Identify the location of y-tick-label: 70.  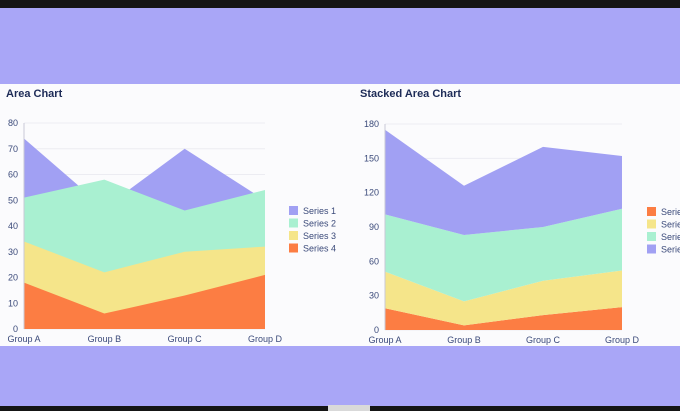
(13, 149).